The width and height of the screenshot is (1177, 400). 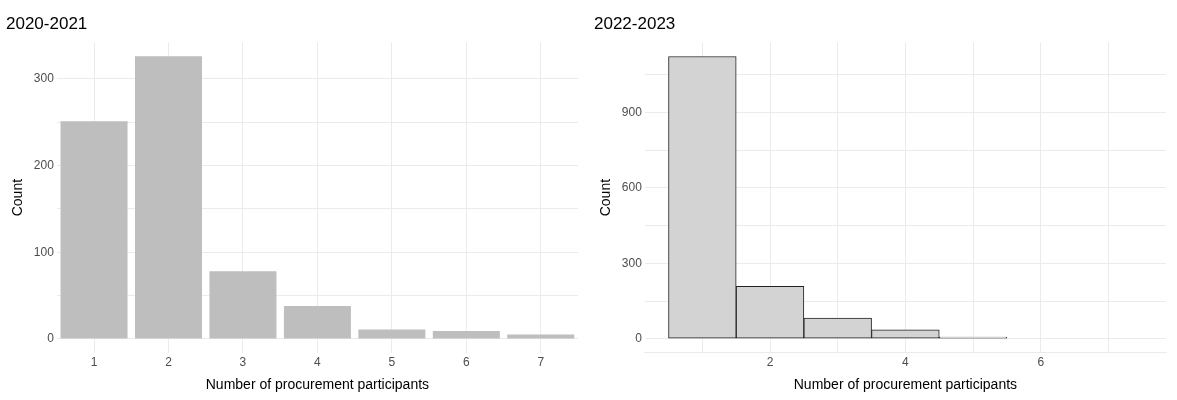 I want to click on x-tick-label: 1, so click(x=94, y=362).